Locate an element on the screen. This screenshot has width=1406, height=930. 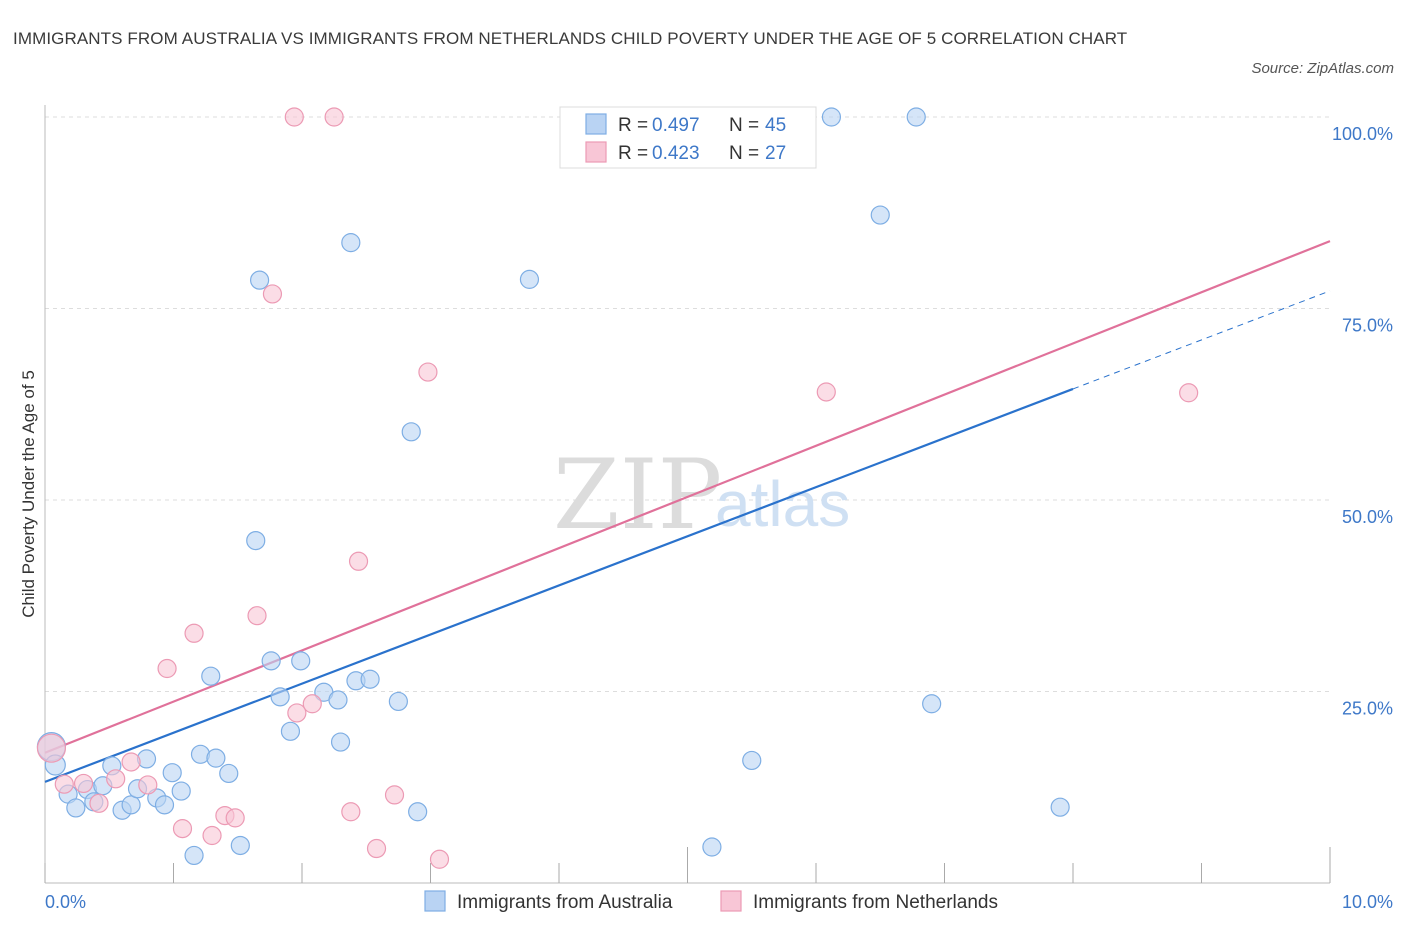
legend-n-label-australia: N = is located at coordinates (744, 125).